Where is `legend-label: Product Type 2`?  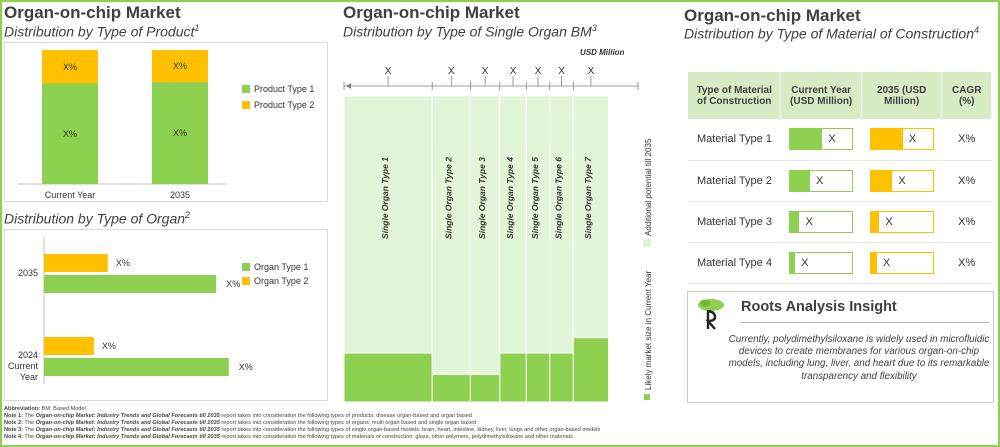 legend-label: Product Type 2 is located at coordinates (284, 105).